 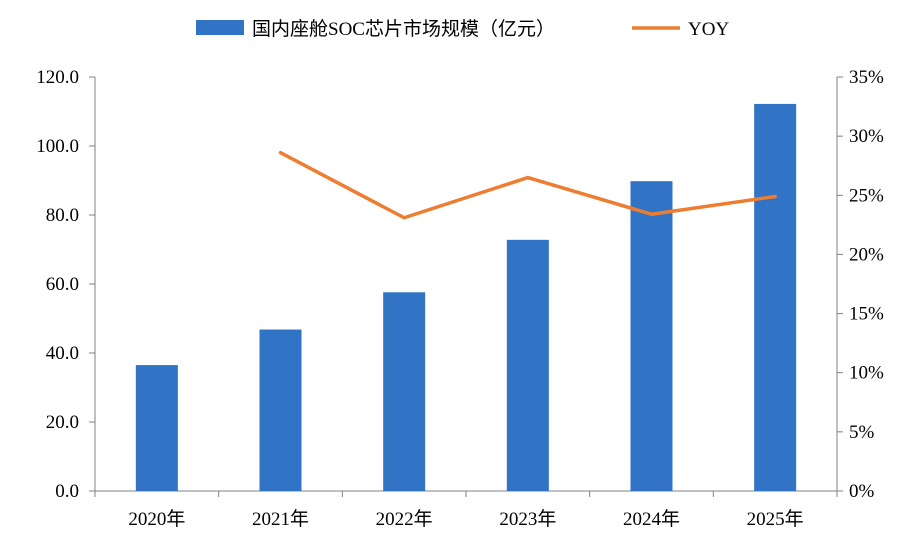 I want to click on category-label: 2025年, so click(x=775, y=519).